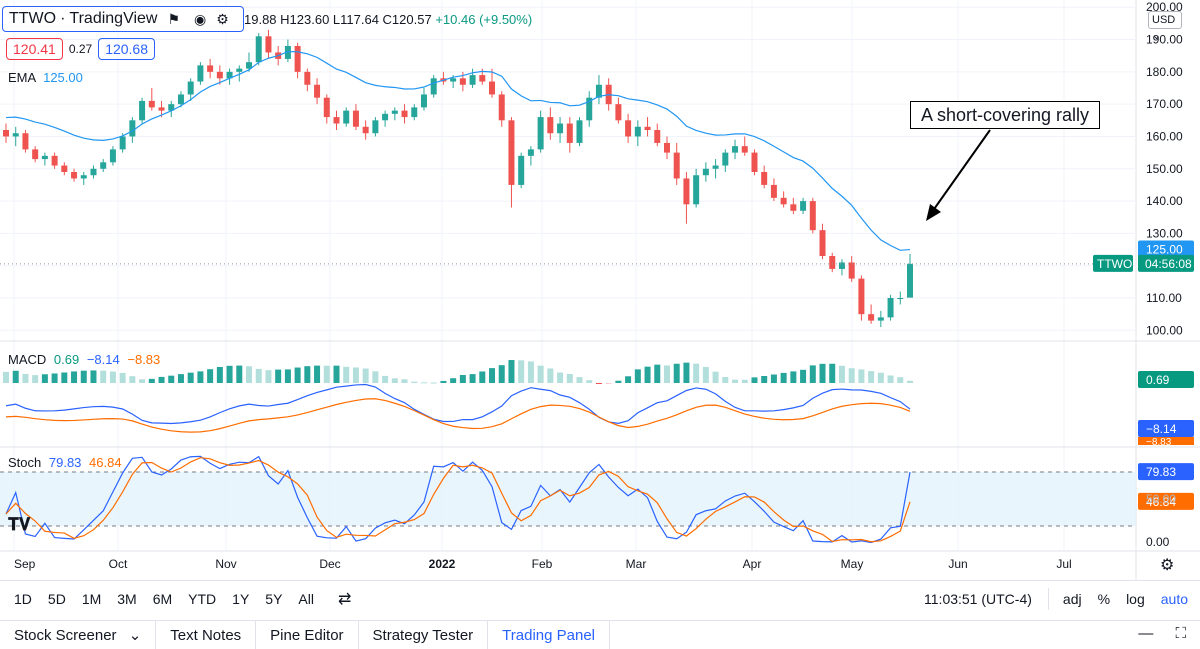 This screenshot has width=1200, height=649. What do you see at coordinates (127, 598) in the screenshot?
I see `range-3m: 3M` at bounding box center [127, 598].